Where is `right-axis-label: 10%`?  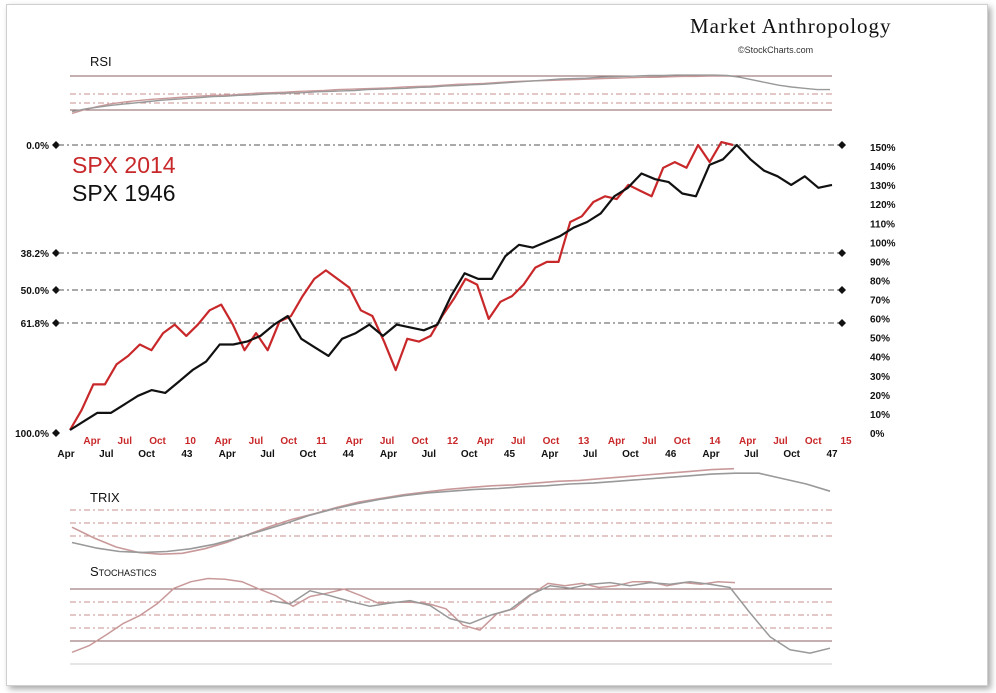 right-axis-label: 10% is located at coordinates (880, 415).